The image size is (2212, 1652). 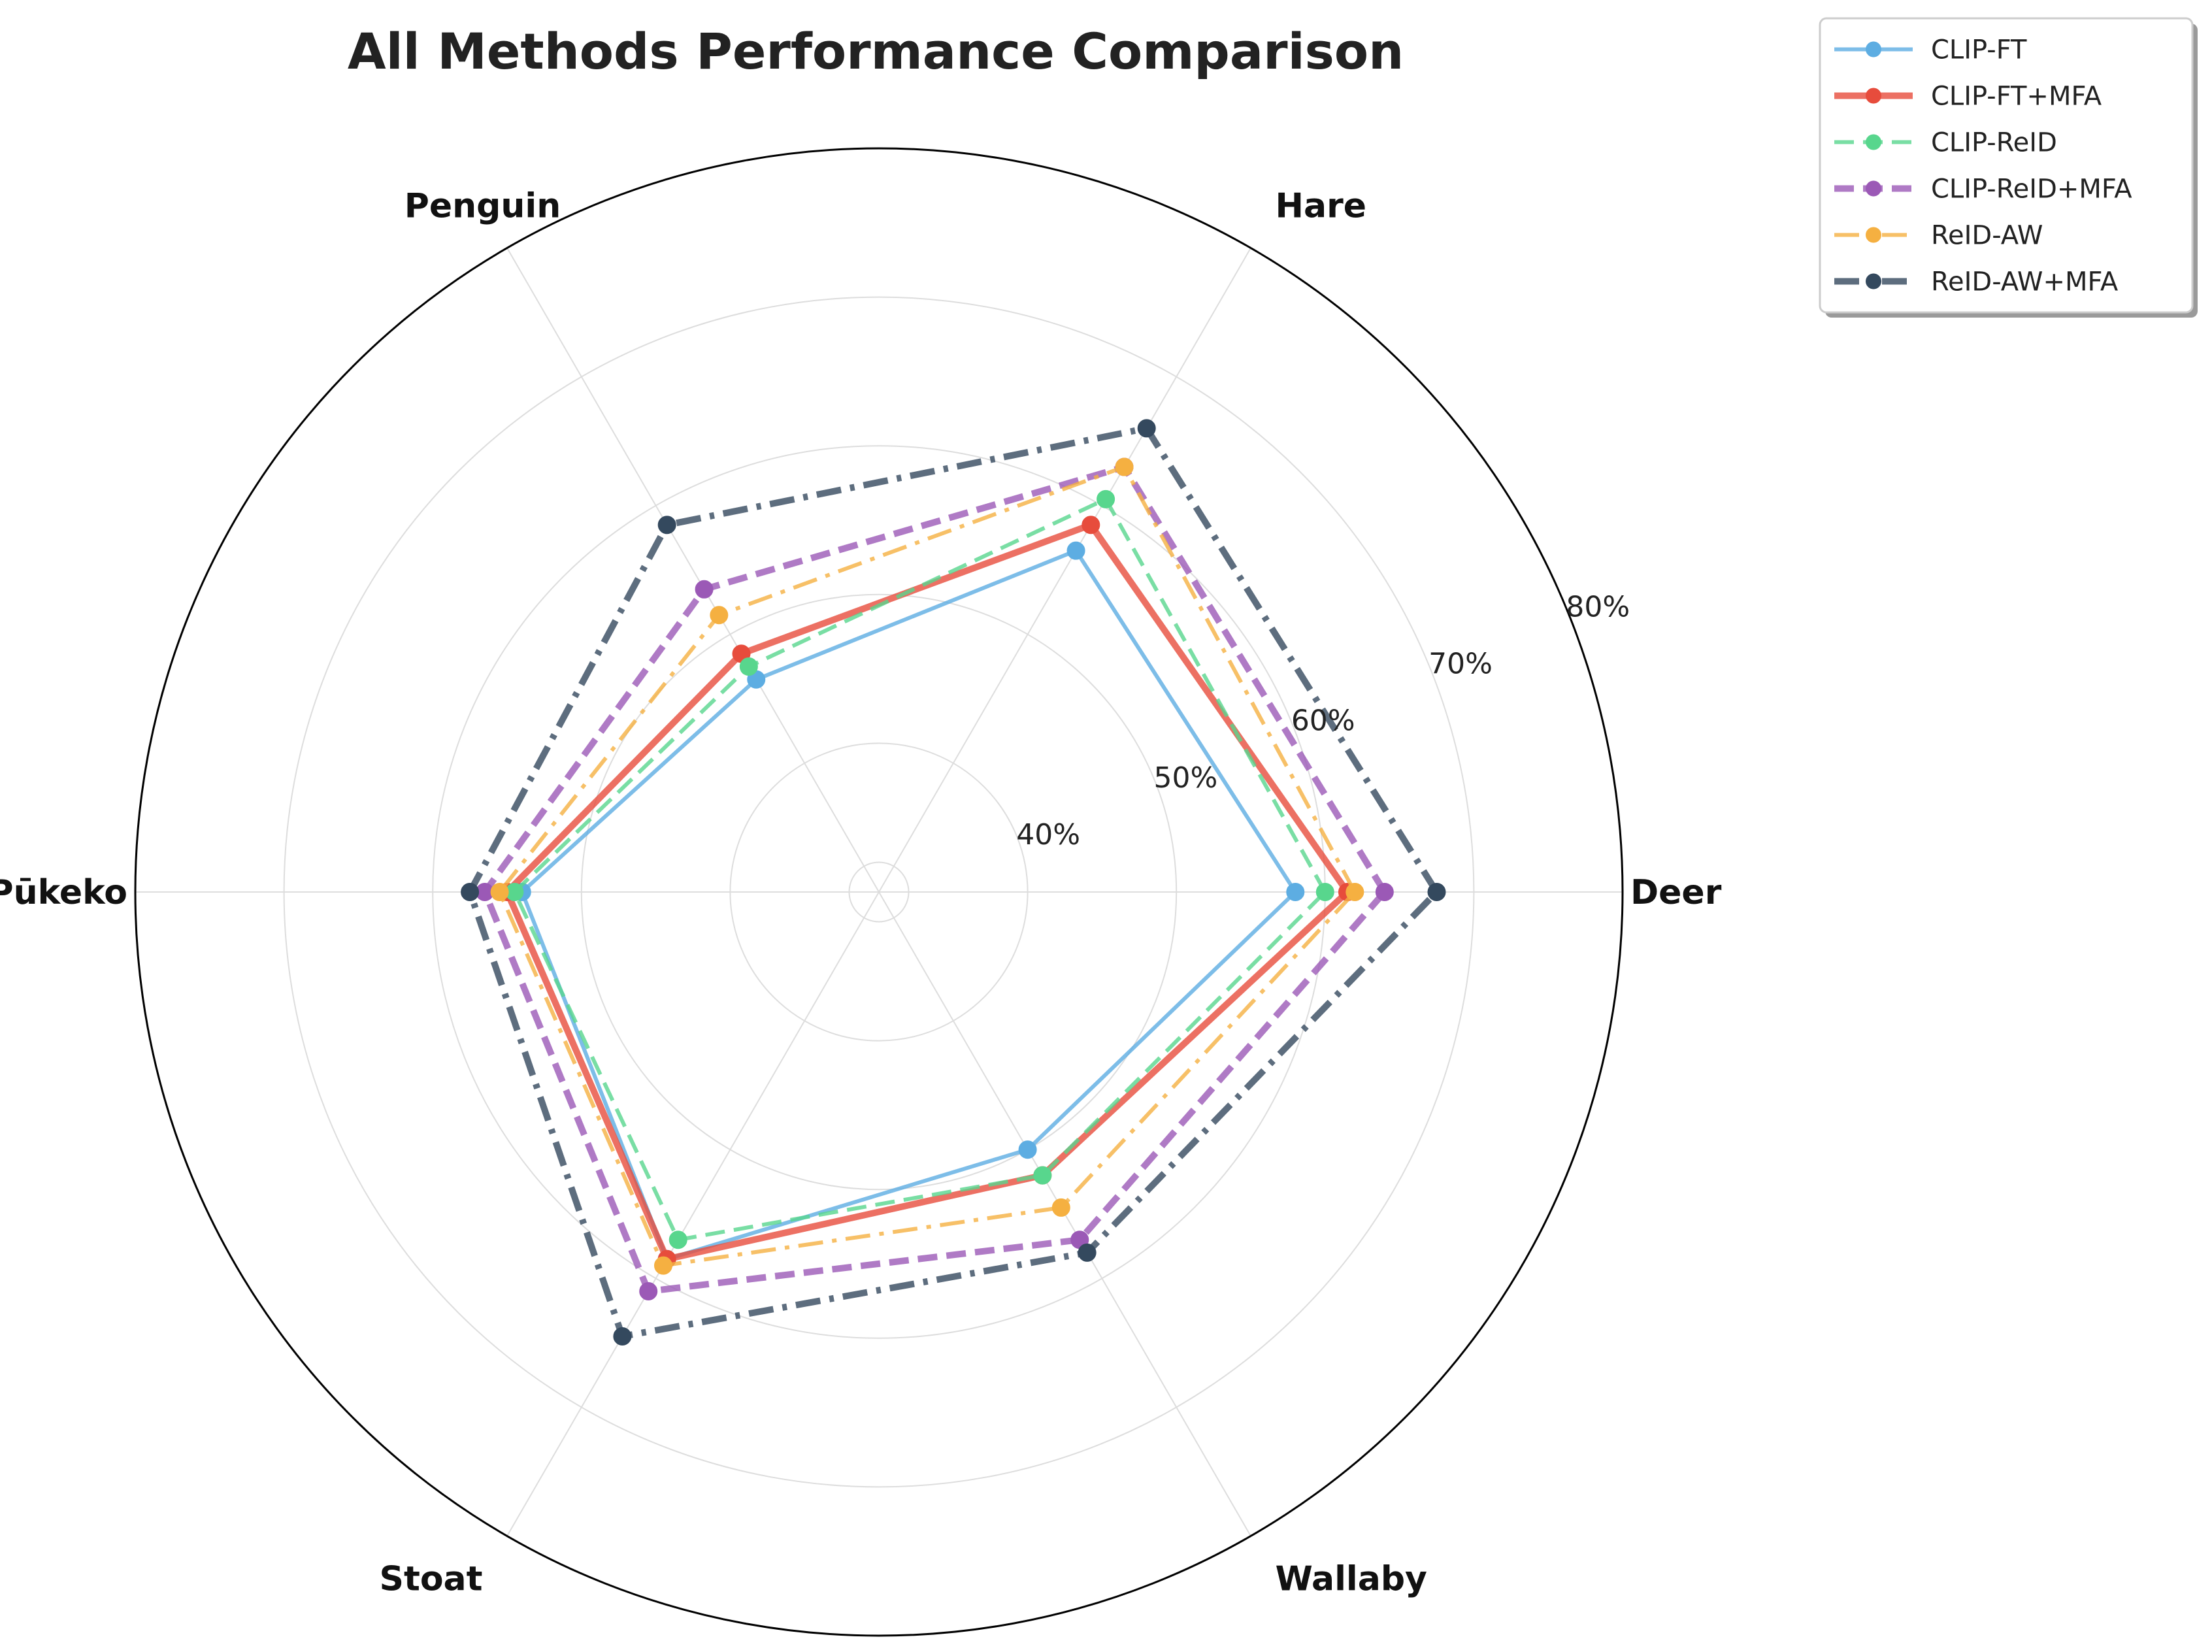 I want to click on legend-label-1: CLIP-FT+MFA, so click(x=2017, y=97).